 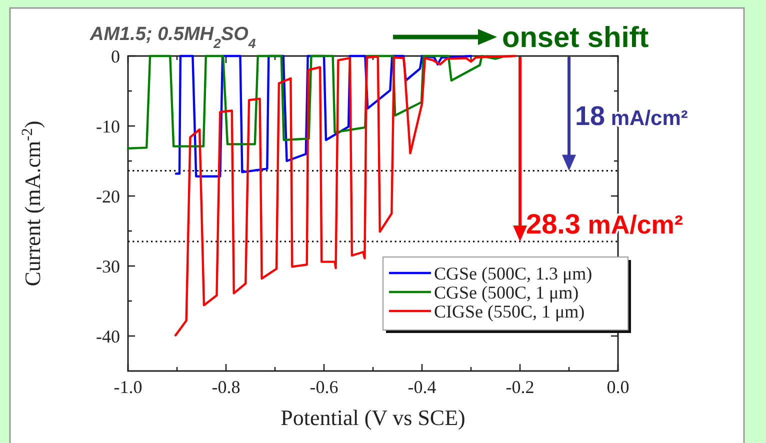 I want to click on x-tick-label: 0.0, so click(x=618, y=387).